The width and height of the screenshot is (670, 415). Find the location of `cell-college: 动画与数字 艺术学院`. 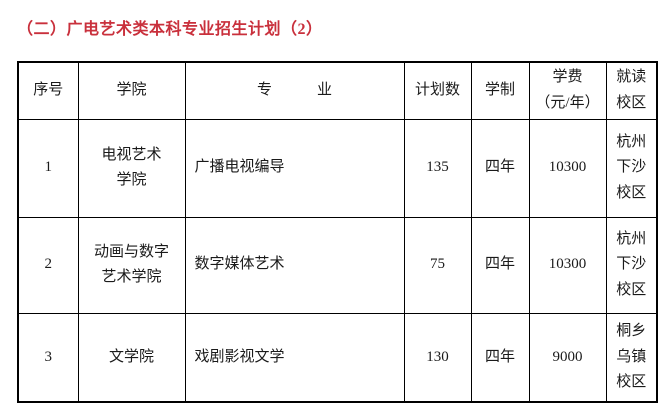

cell-college: 动画与数字 艺术学院 is located at coordinates (131, 265).